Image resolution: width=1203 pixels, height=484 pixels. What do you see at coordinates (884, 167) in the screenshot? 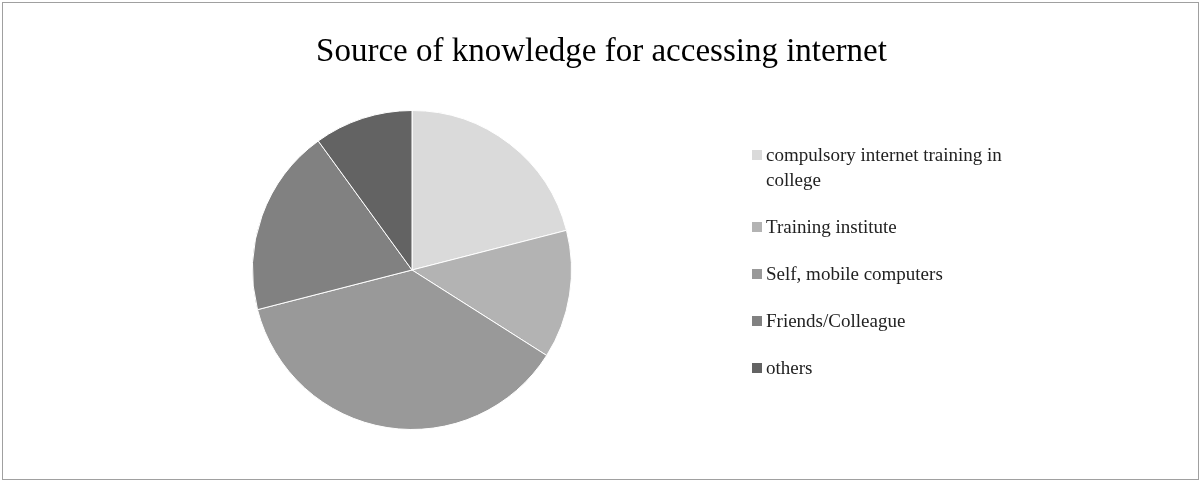
I see `legend-label: compulsory internet training in college` at bounding box center [884, 167].